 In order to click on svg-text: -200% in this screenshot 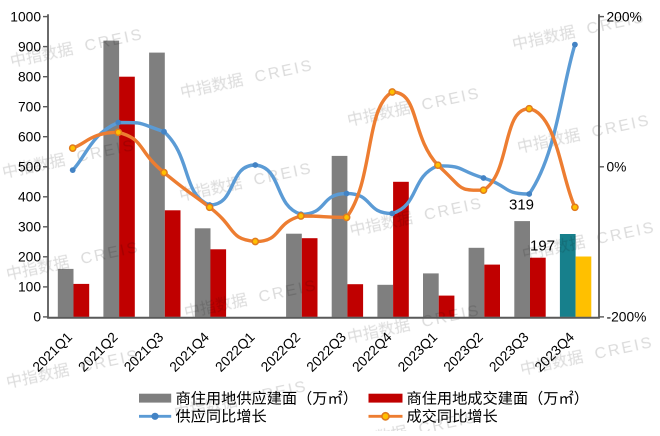, I will do `click(627, 317)`.